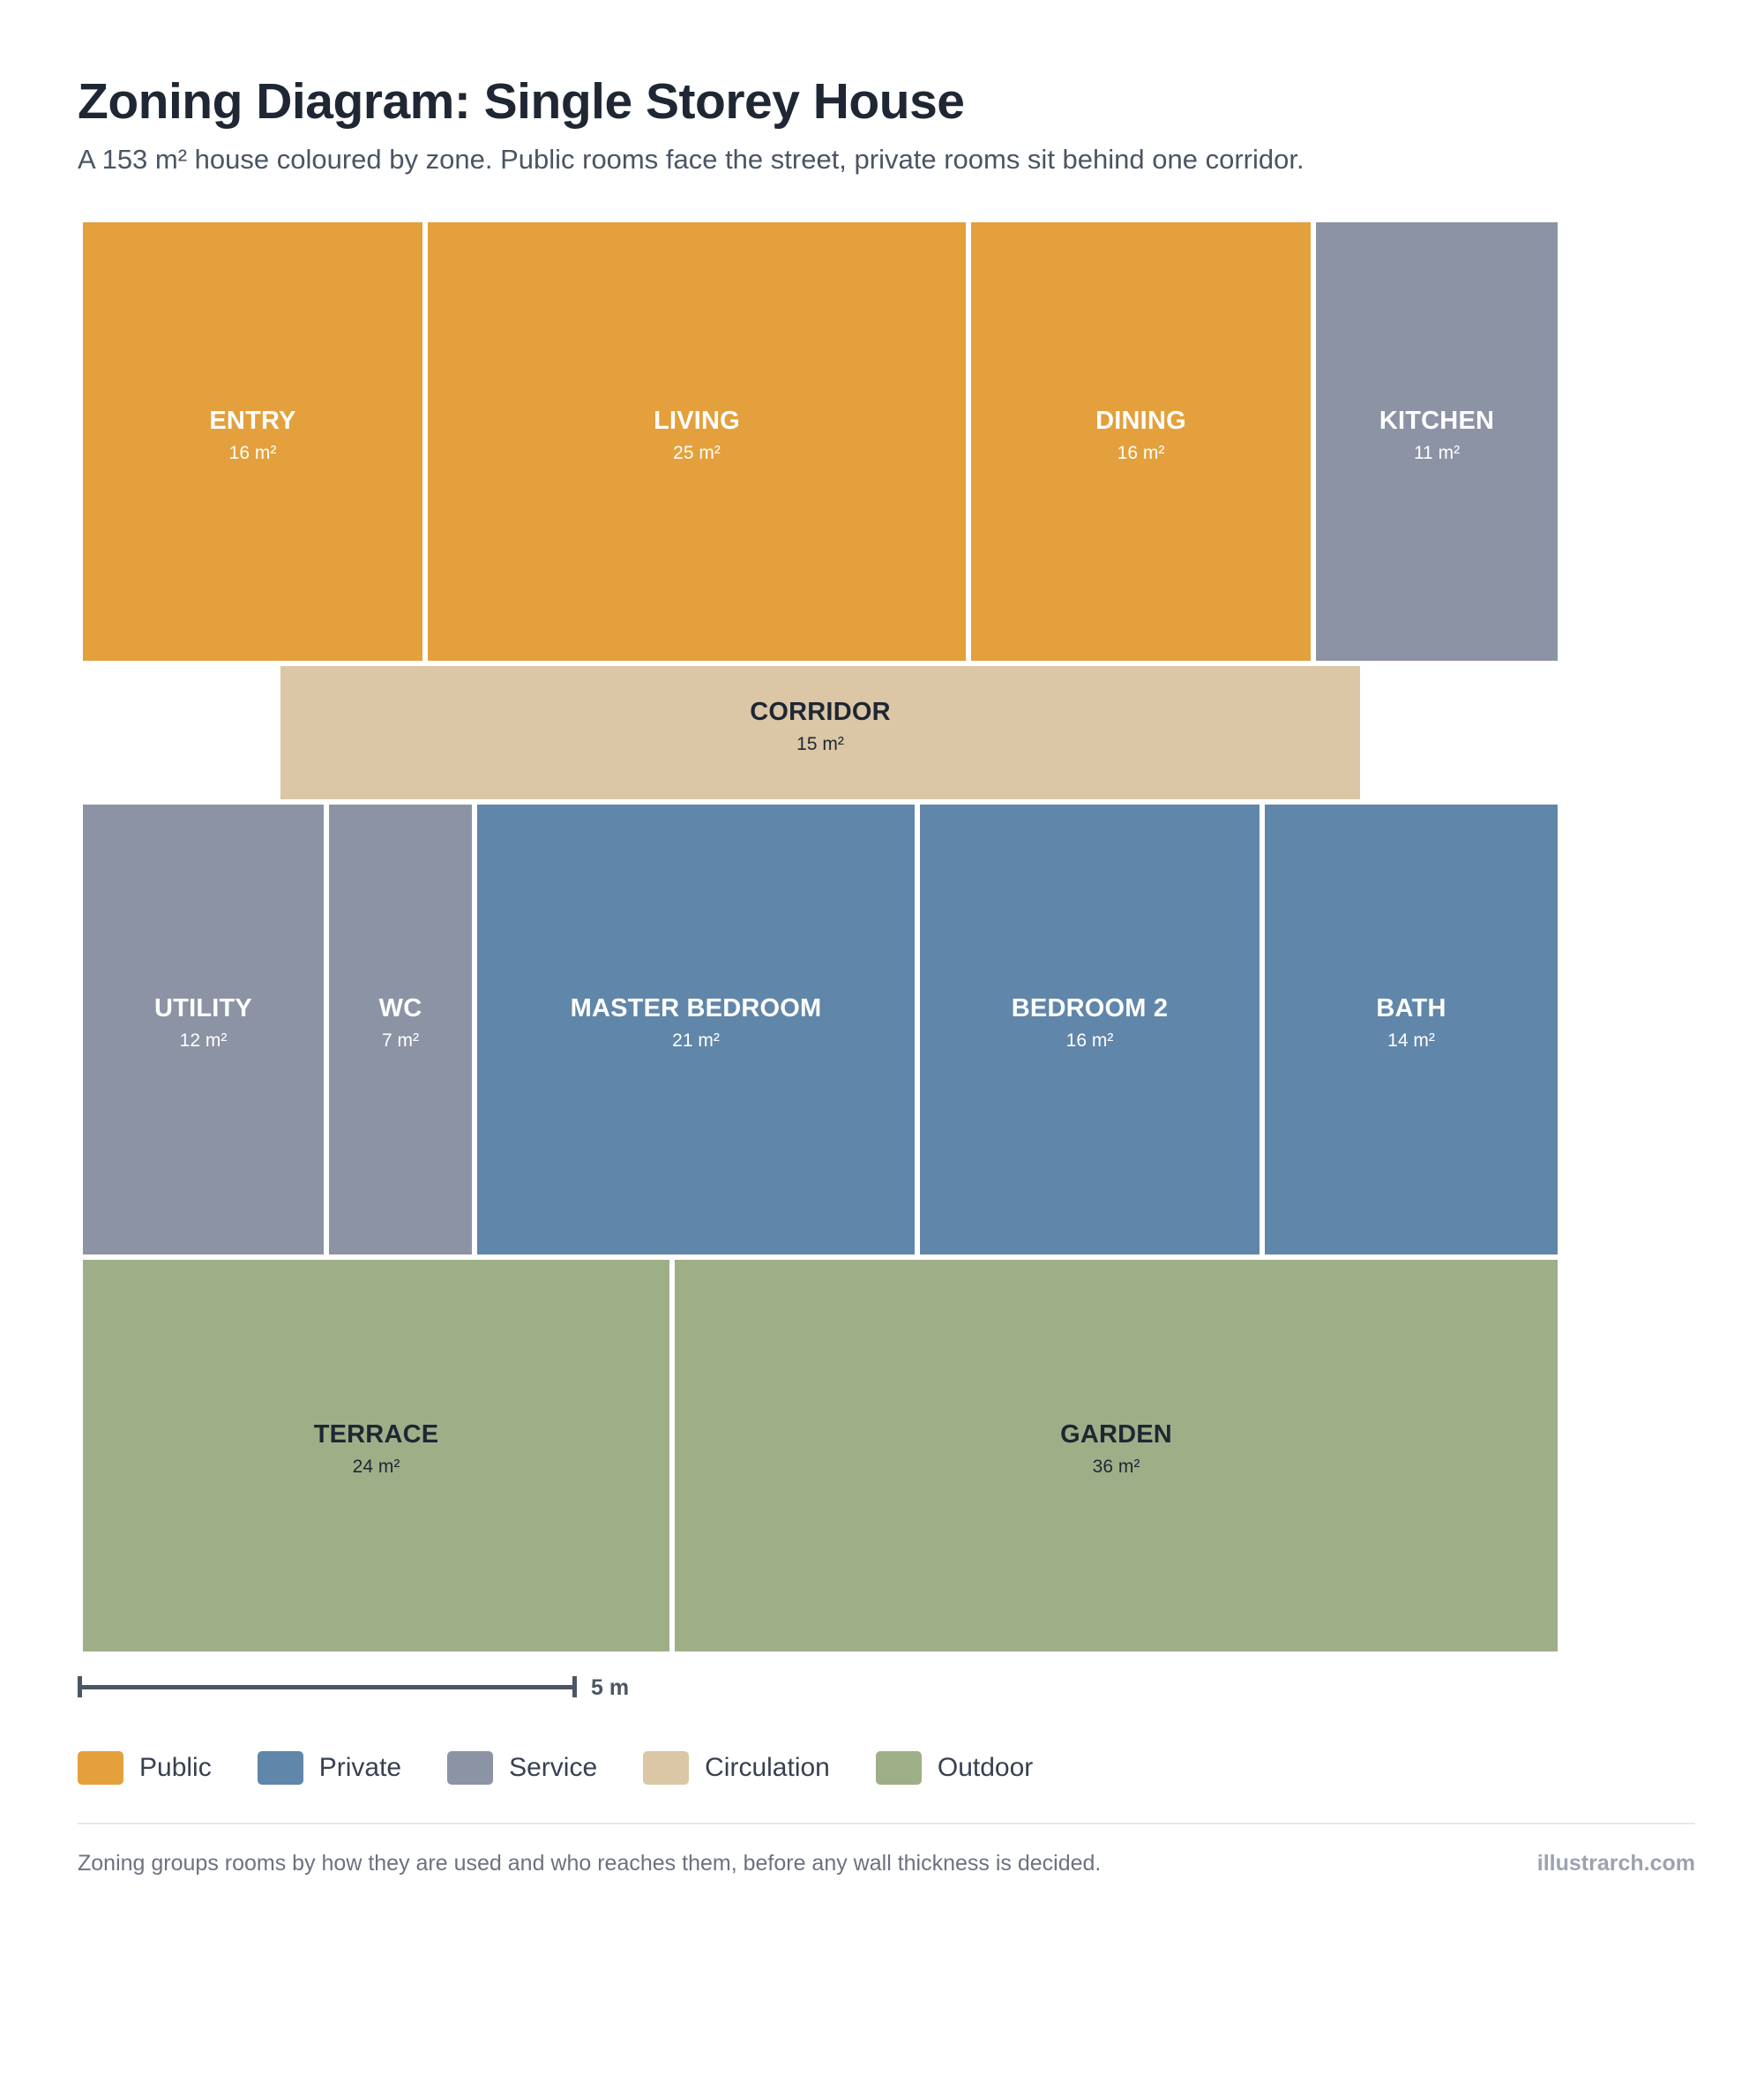 This screenshot has height=2082, width=1764. I want to click on room-entry: ENTRY 16 m², so click(252, 441).